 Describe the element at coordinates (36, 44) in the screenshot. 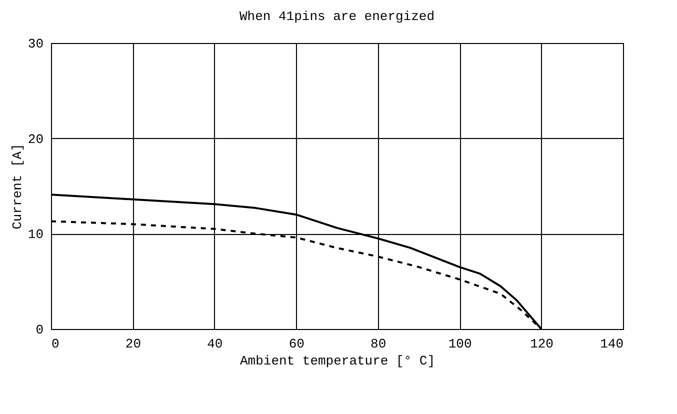

I see `y-tick-label: 30` at that location.